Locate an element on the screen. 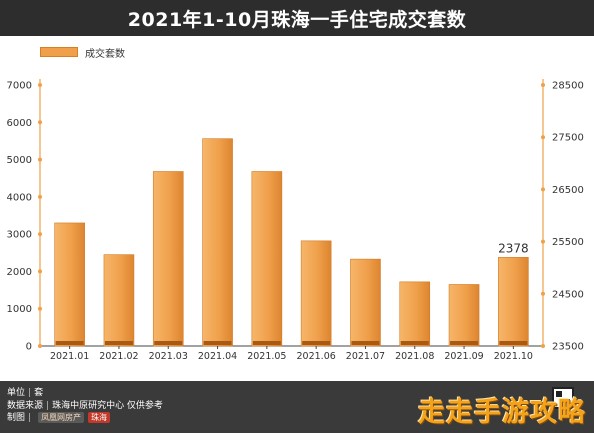  footer-source-label: 数据来源 is located at coordinates (25, 405).